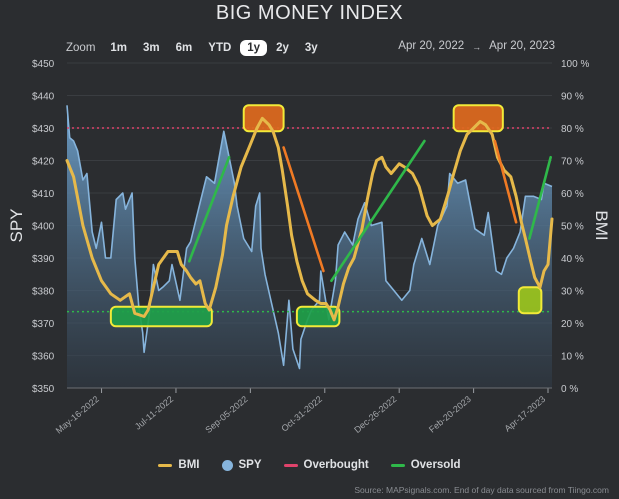  What do you see at coordinates (250, 465) in the screenshot?
I see `legend-label: SPY` at bounding box center [250, 465].